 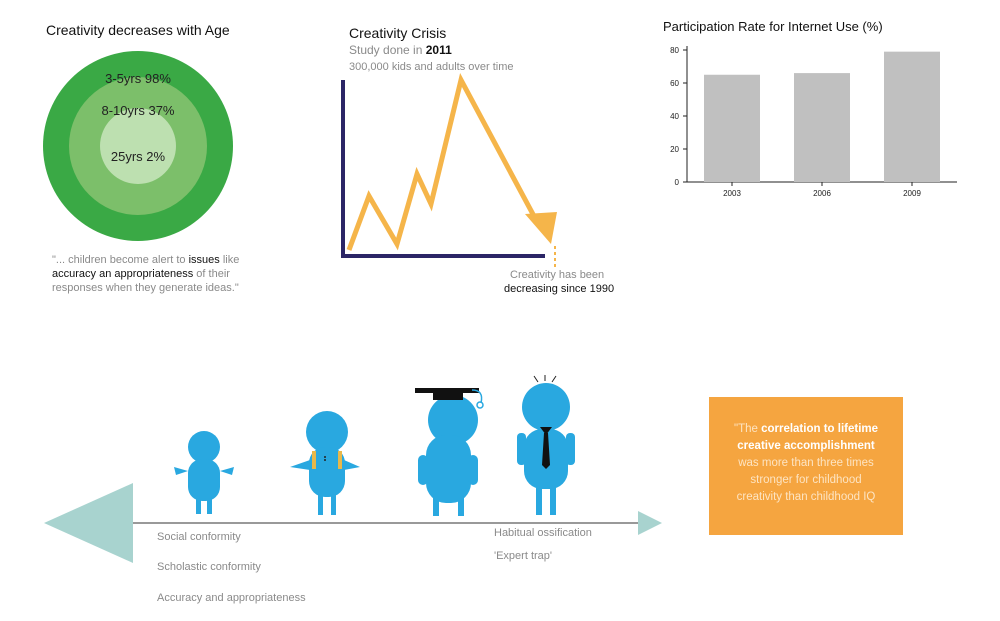 What do you see at coordinates (138, 78) in the screenshot?
I see `ring-label-outer: 3-5yrs 98%` at bounding box center [138, 78].